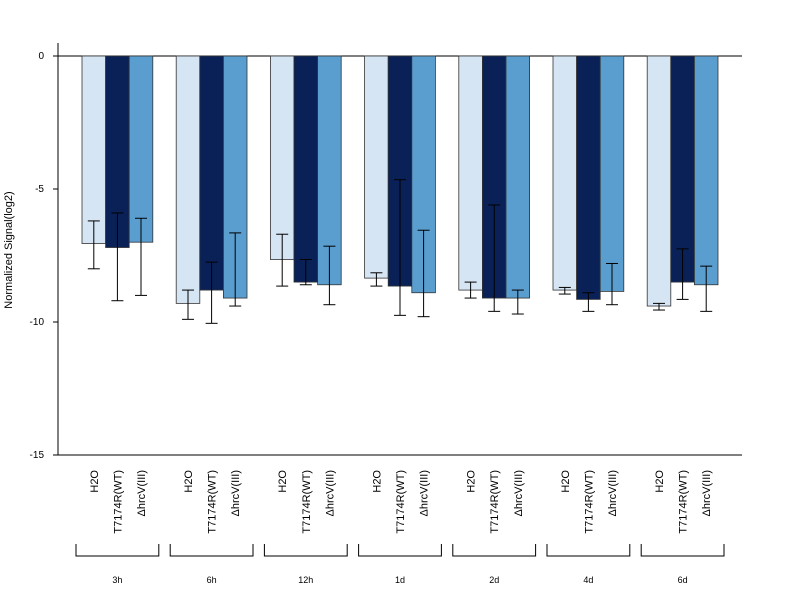 This screenshot has width=800, height=600. What do you see at coordinates (117, 580) in the screenshot?
I see `group-label: 3h` at bounding box center [117, 580].